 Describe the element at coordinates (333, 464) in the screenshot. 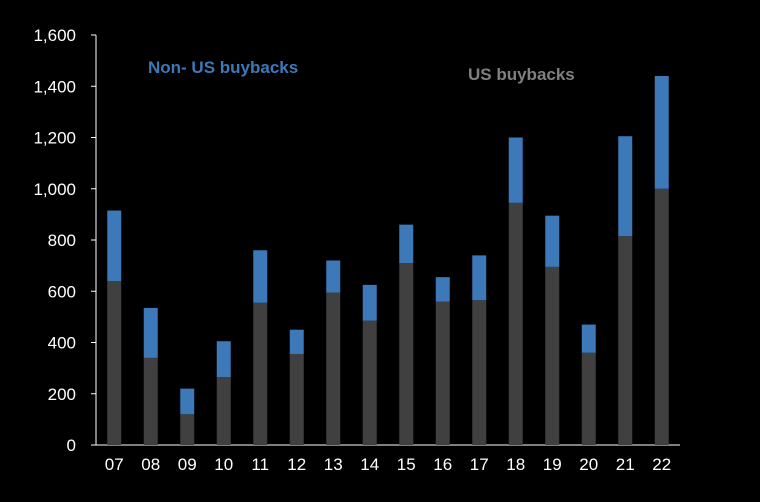

I see `x-tick-label: 13` at that location.